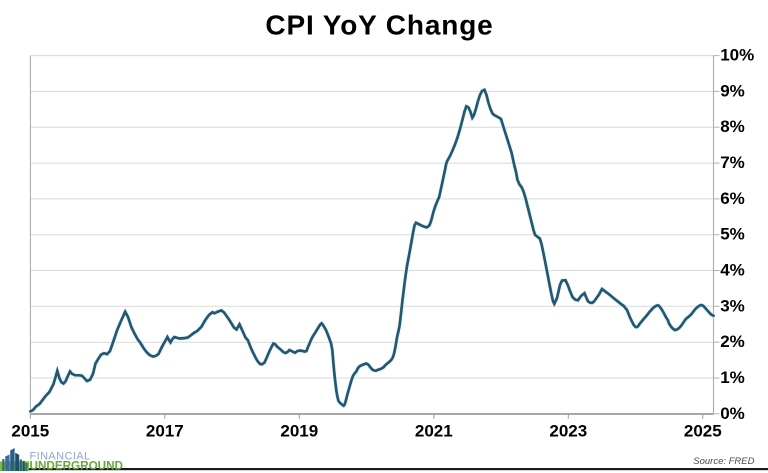 The image size is (768, 473). Describe the element at coordinates (732, 341) in the screenshot. I see `svg-text: 2%` at that location.